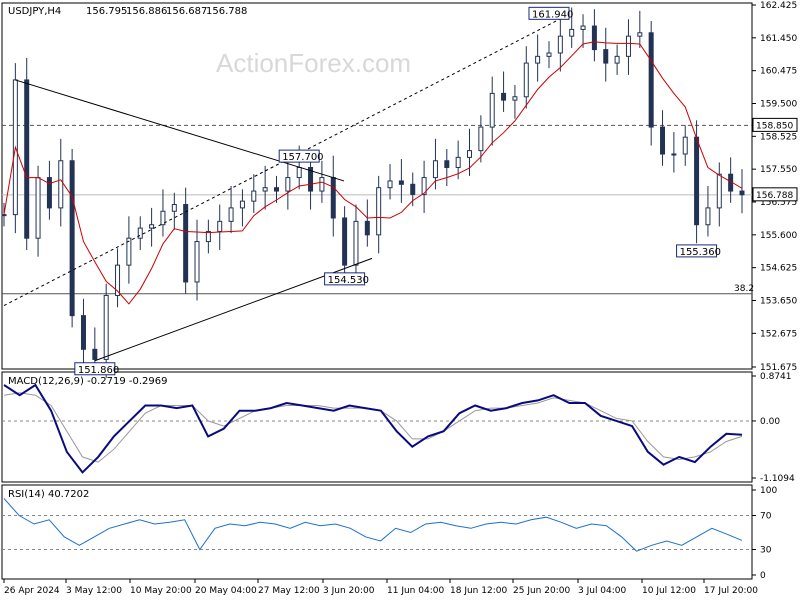  I want to click on level-label-box, so click(775, 124).